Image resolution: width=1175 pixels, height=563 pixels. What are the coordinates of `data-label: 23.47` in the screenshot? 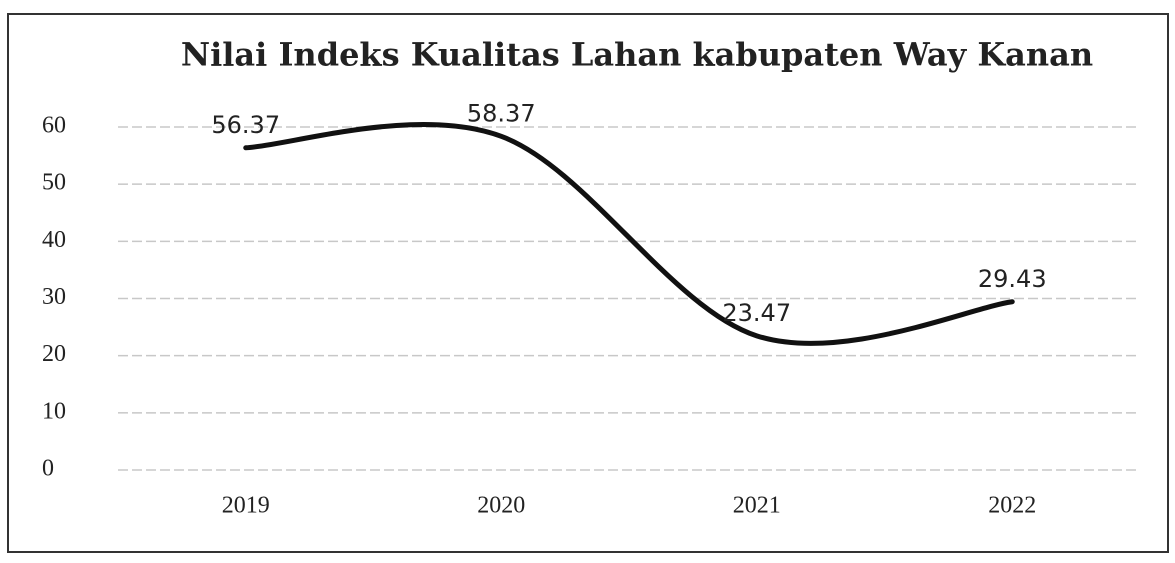 It's located at (756, 313).